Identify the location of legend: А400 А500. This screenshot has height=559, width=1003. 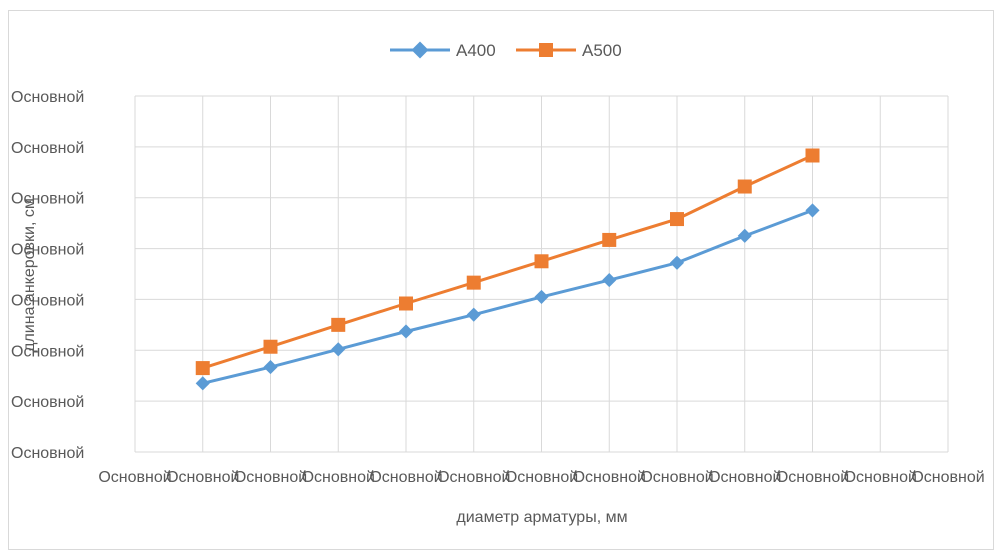
(506, 50).